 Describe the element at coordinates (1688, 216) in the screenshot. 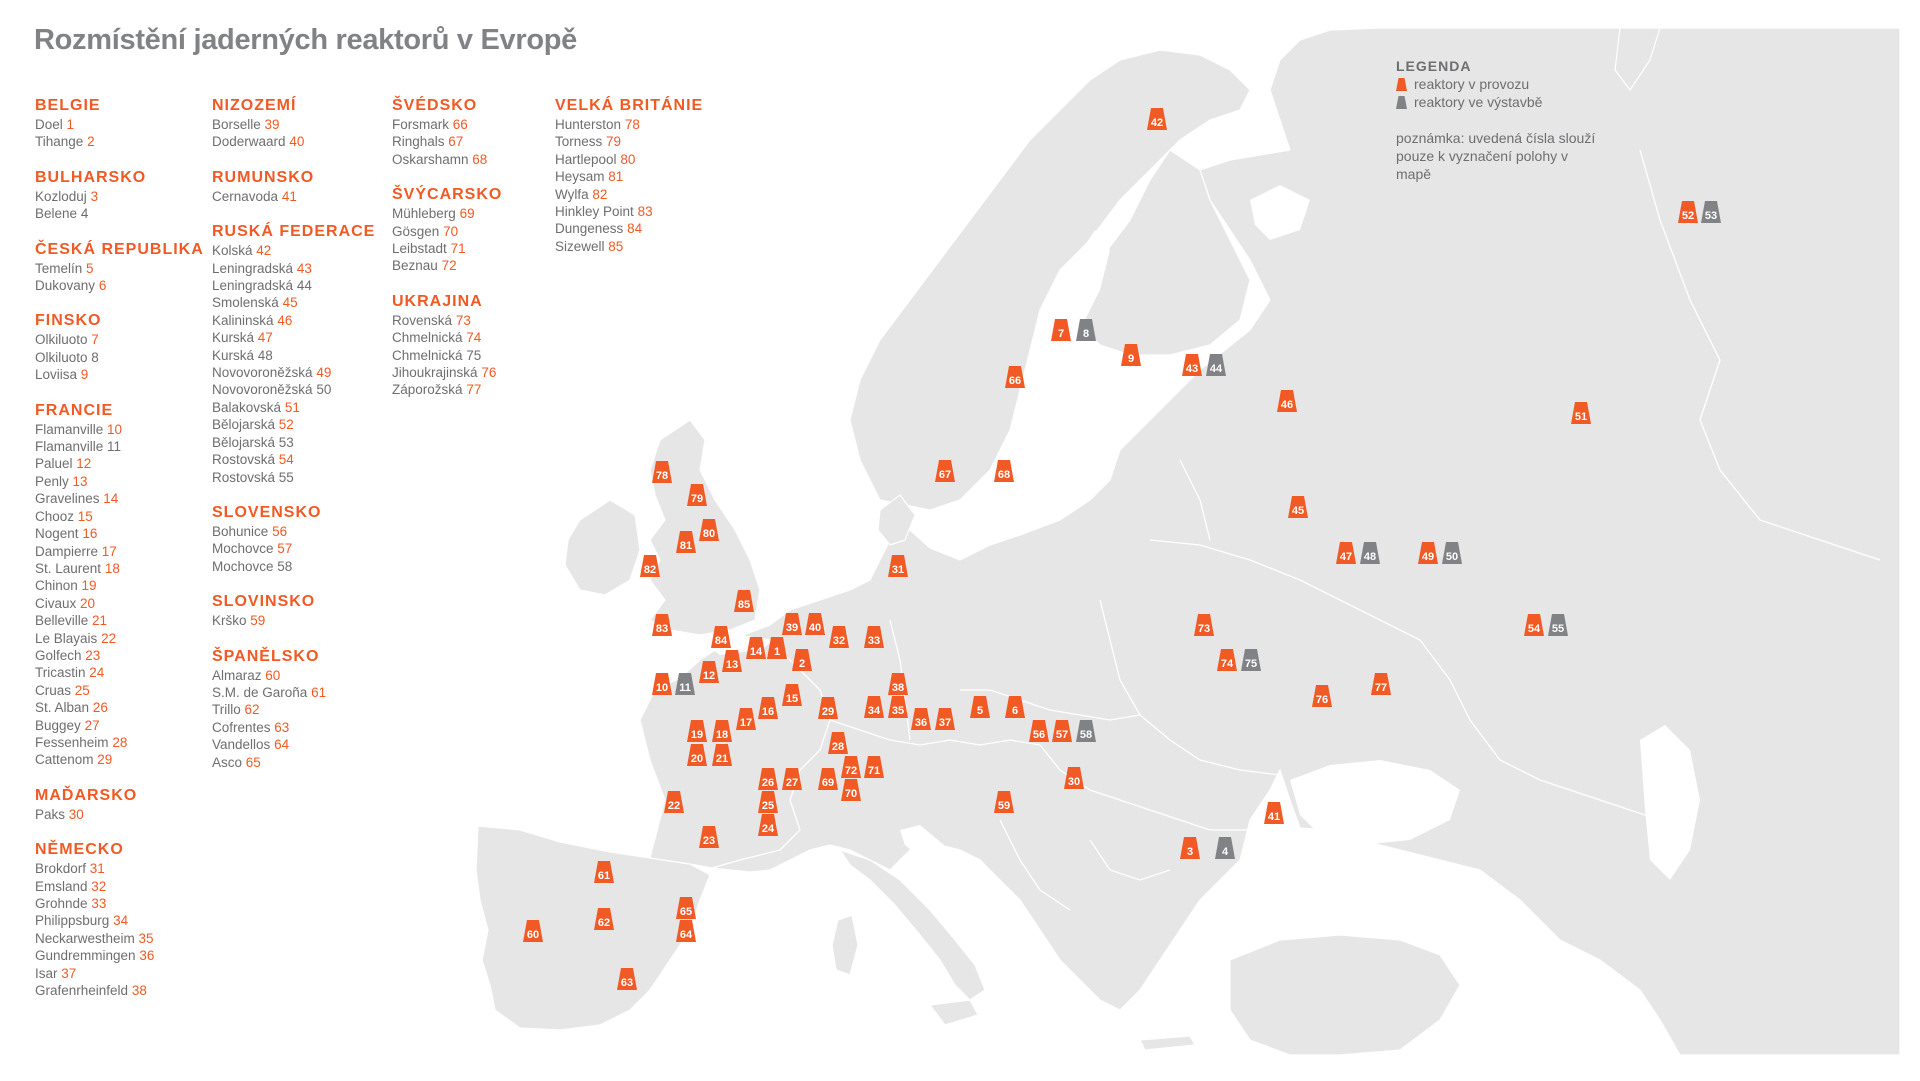

I see `reactor-number: 52` at that location.